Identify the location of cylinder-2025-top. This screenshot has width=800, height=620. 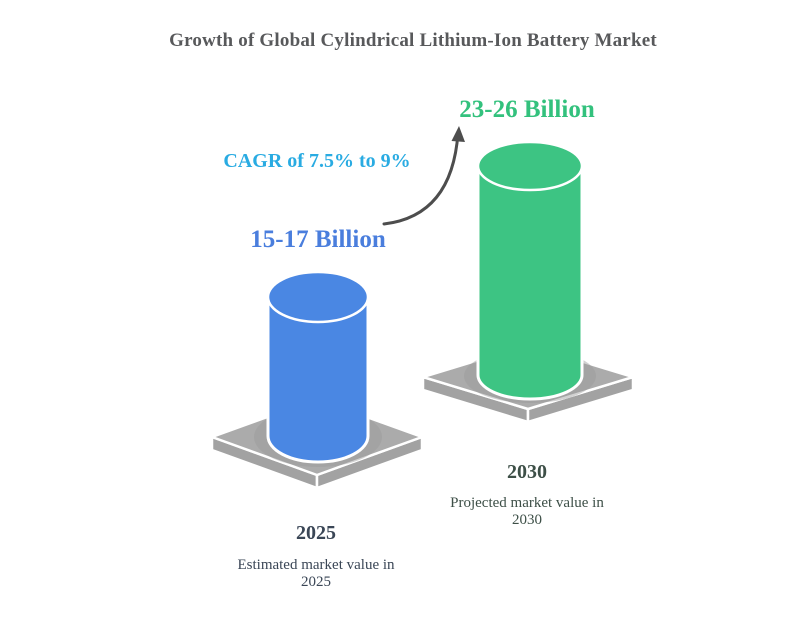
(318, 297).